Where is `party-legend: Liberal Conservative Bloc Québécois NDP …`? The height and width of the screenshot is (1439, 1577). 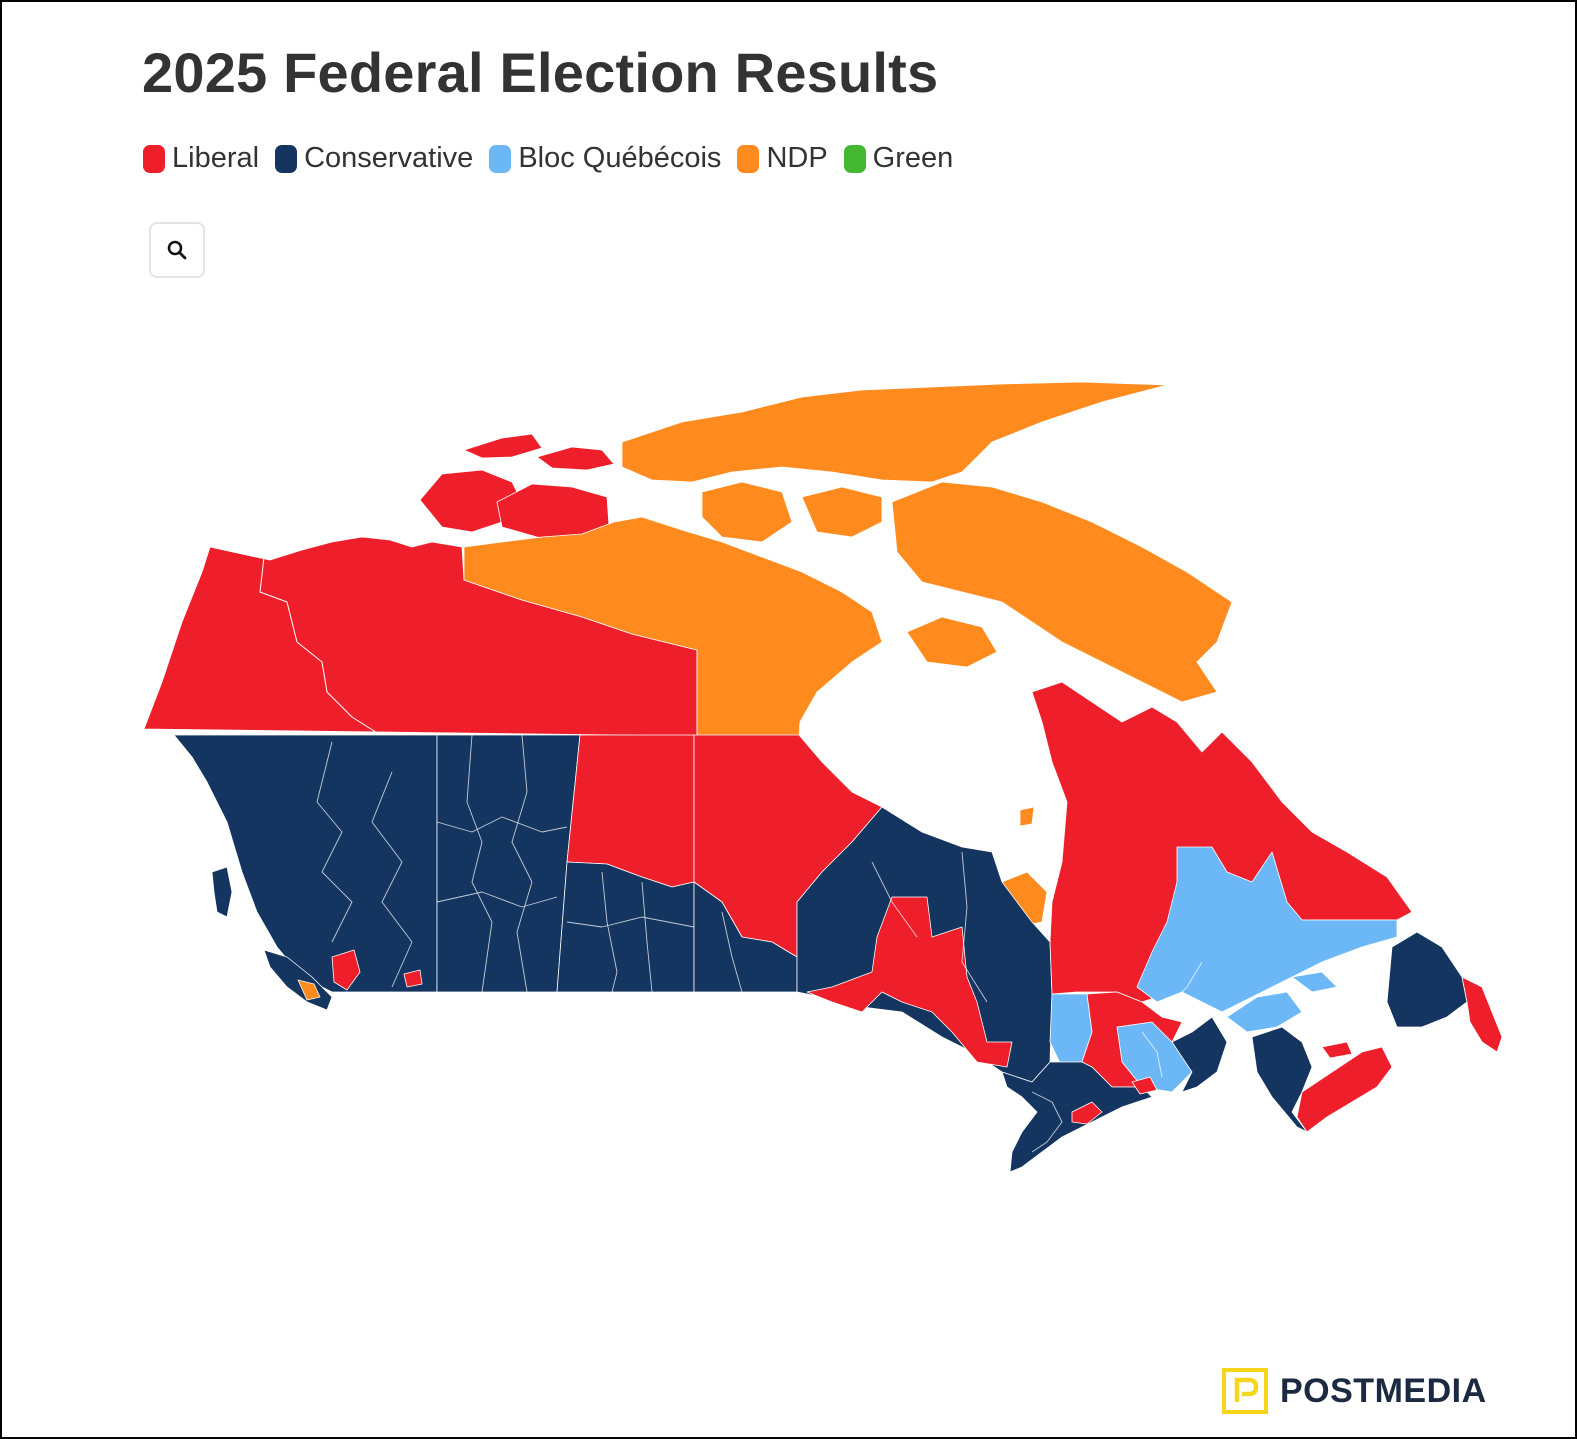
party-legend: Liberal Conservative Bloc Québécois NDP … is located at coordinates (548, 158).